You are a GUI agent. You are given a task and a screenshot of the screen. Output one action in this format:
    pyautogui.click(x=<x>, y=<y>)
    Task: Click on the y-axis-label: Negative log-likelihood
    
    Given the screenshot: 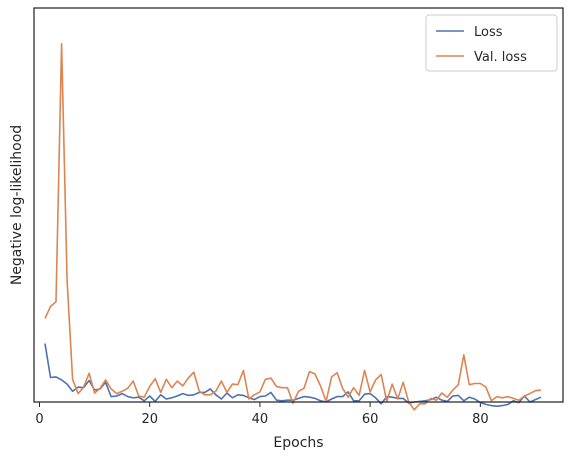 What is the action you would take?
    pyautogui.click(x=17, y=205)
    